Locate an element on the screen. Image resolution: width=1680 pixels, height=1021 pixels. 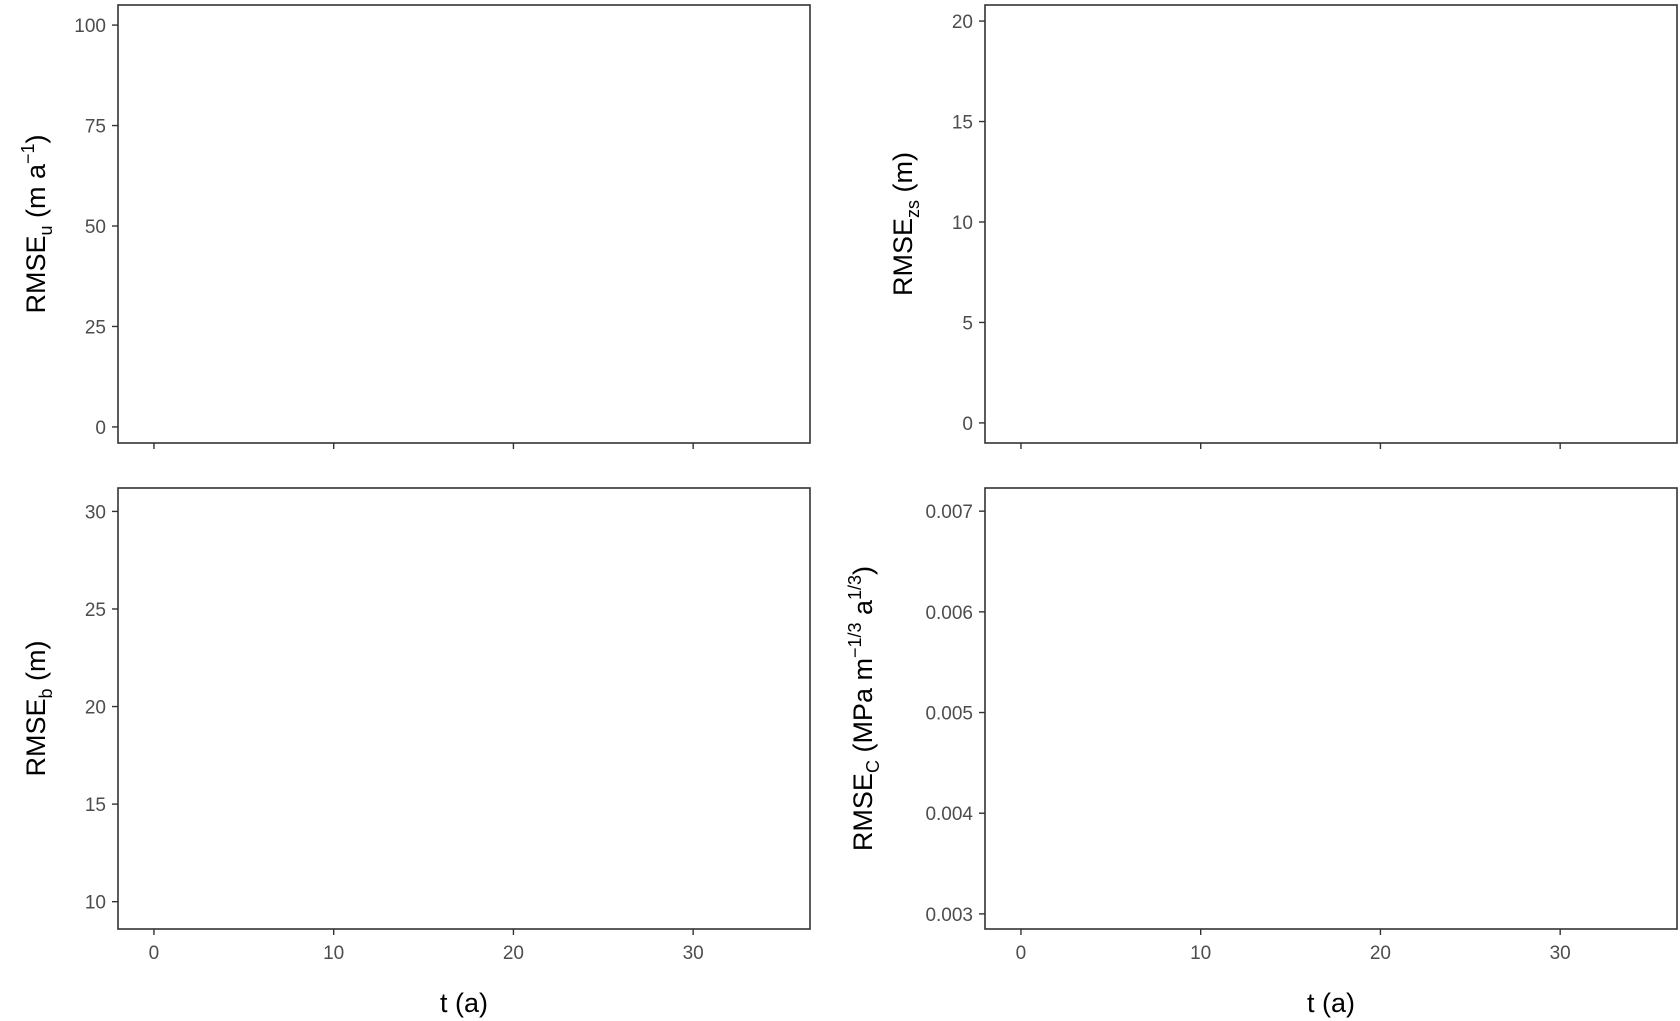
y-axis-title-subscript: u is located at coordinates (46, 231).